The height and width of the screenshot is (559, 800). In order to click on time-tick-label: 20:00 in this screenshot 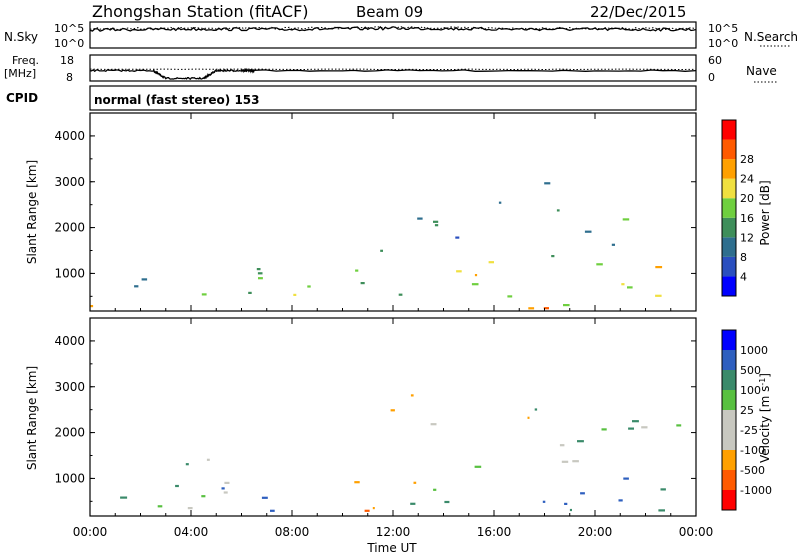, I will do `click(595, 532)`.